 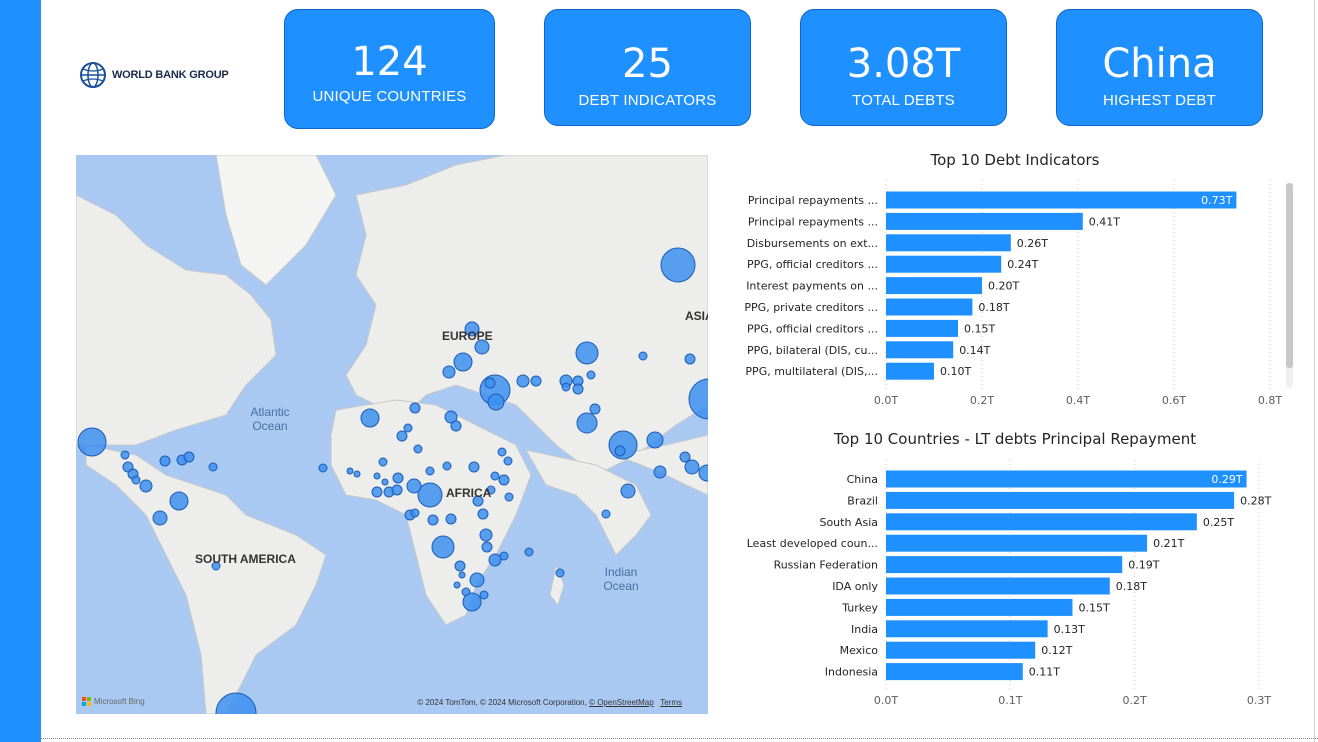 I want to click on kpi-card-total-debts: 3.08T TOTAL DEBTS, so click(x=903, y=67).